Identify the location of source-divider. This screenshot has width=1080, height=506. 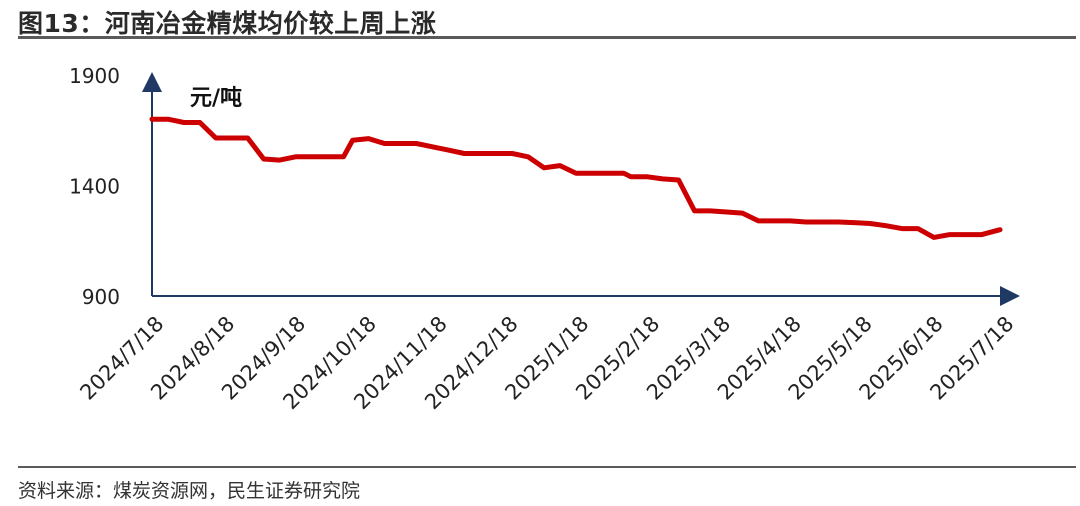
(547, 467).